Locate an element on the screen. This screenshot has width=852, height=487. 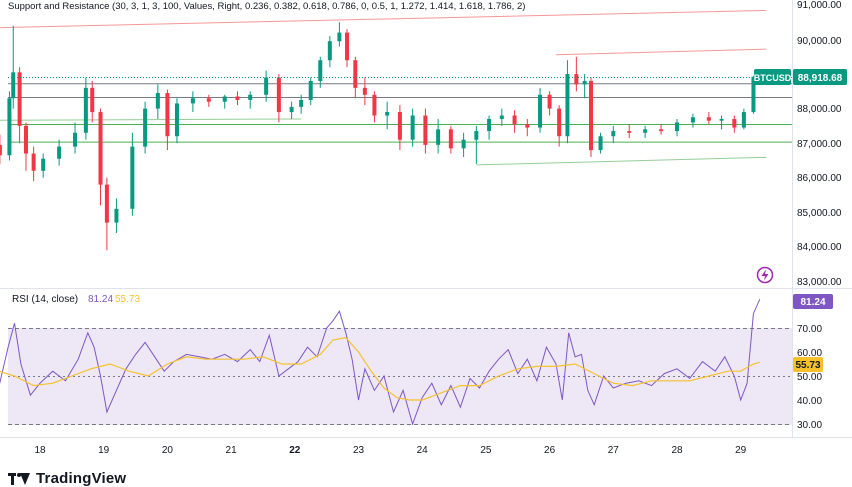
price-tick: 85,000.00 is located at coordinates (819, 213).